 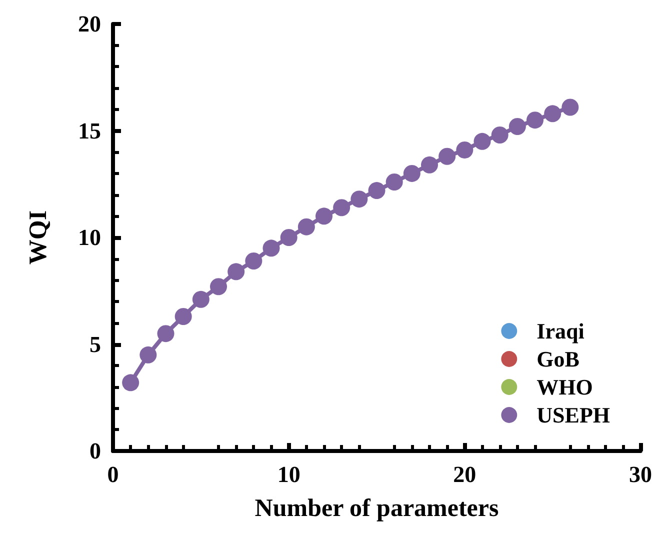 I want to click on x-tick-label: 0, so click(x=113, y=474).